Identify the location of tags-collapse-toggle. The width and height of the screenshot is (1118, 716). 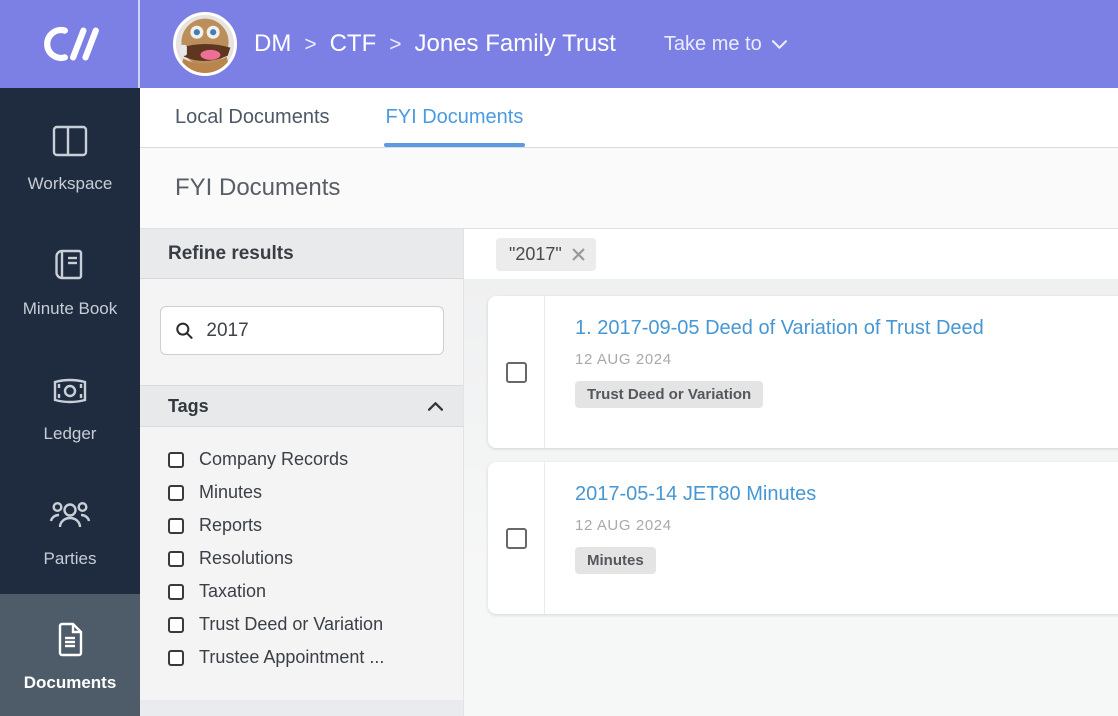
(435, 406).